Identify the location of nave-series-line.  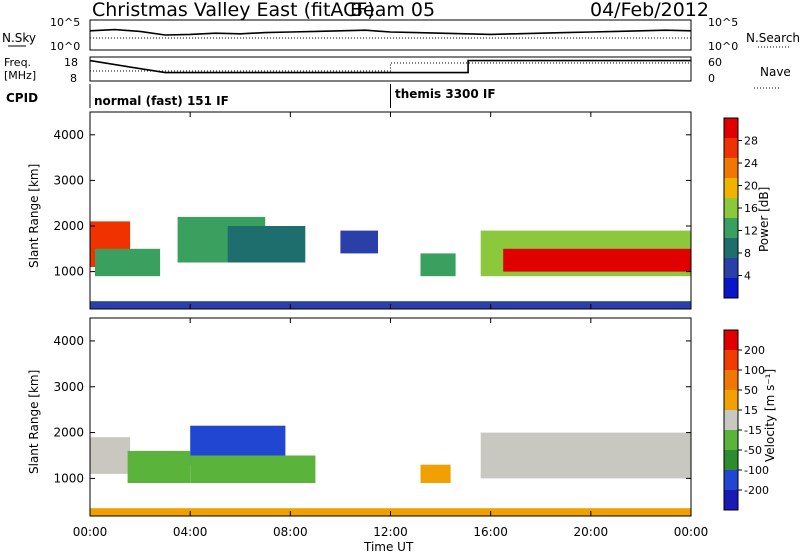
(390, 67).